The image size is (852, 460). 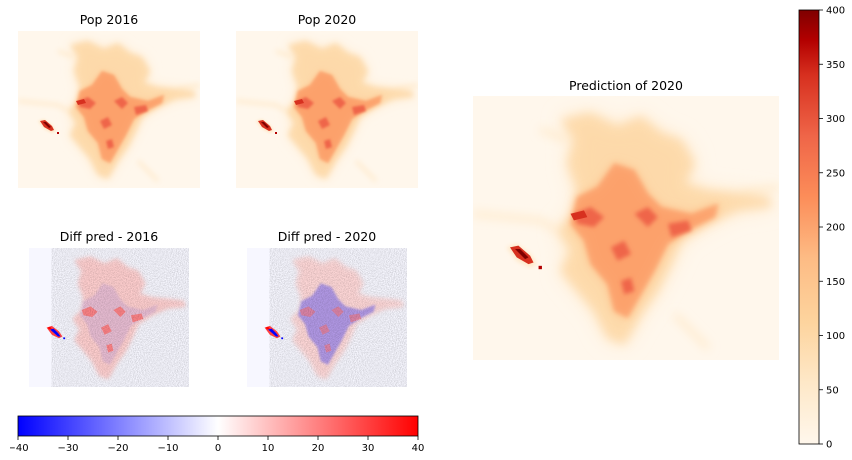 I want to click on diff-2016-map, so click(x=109, y=317).